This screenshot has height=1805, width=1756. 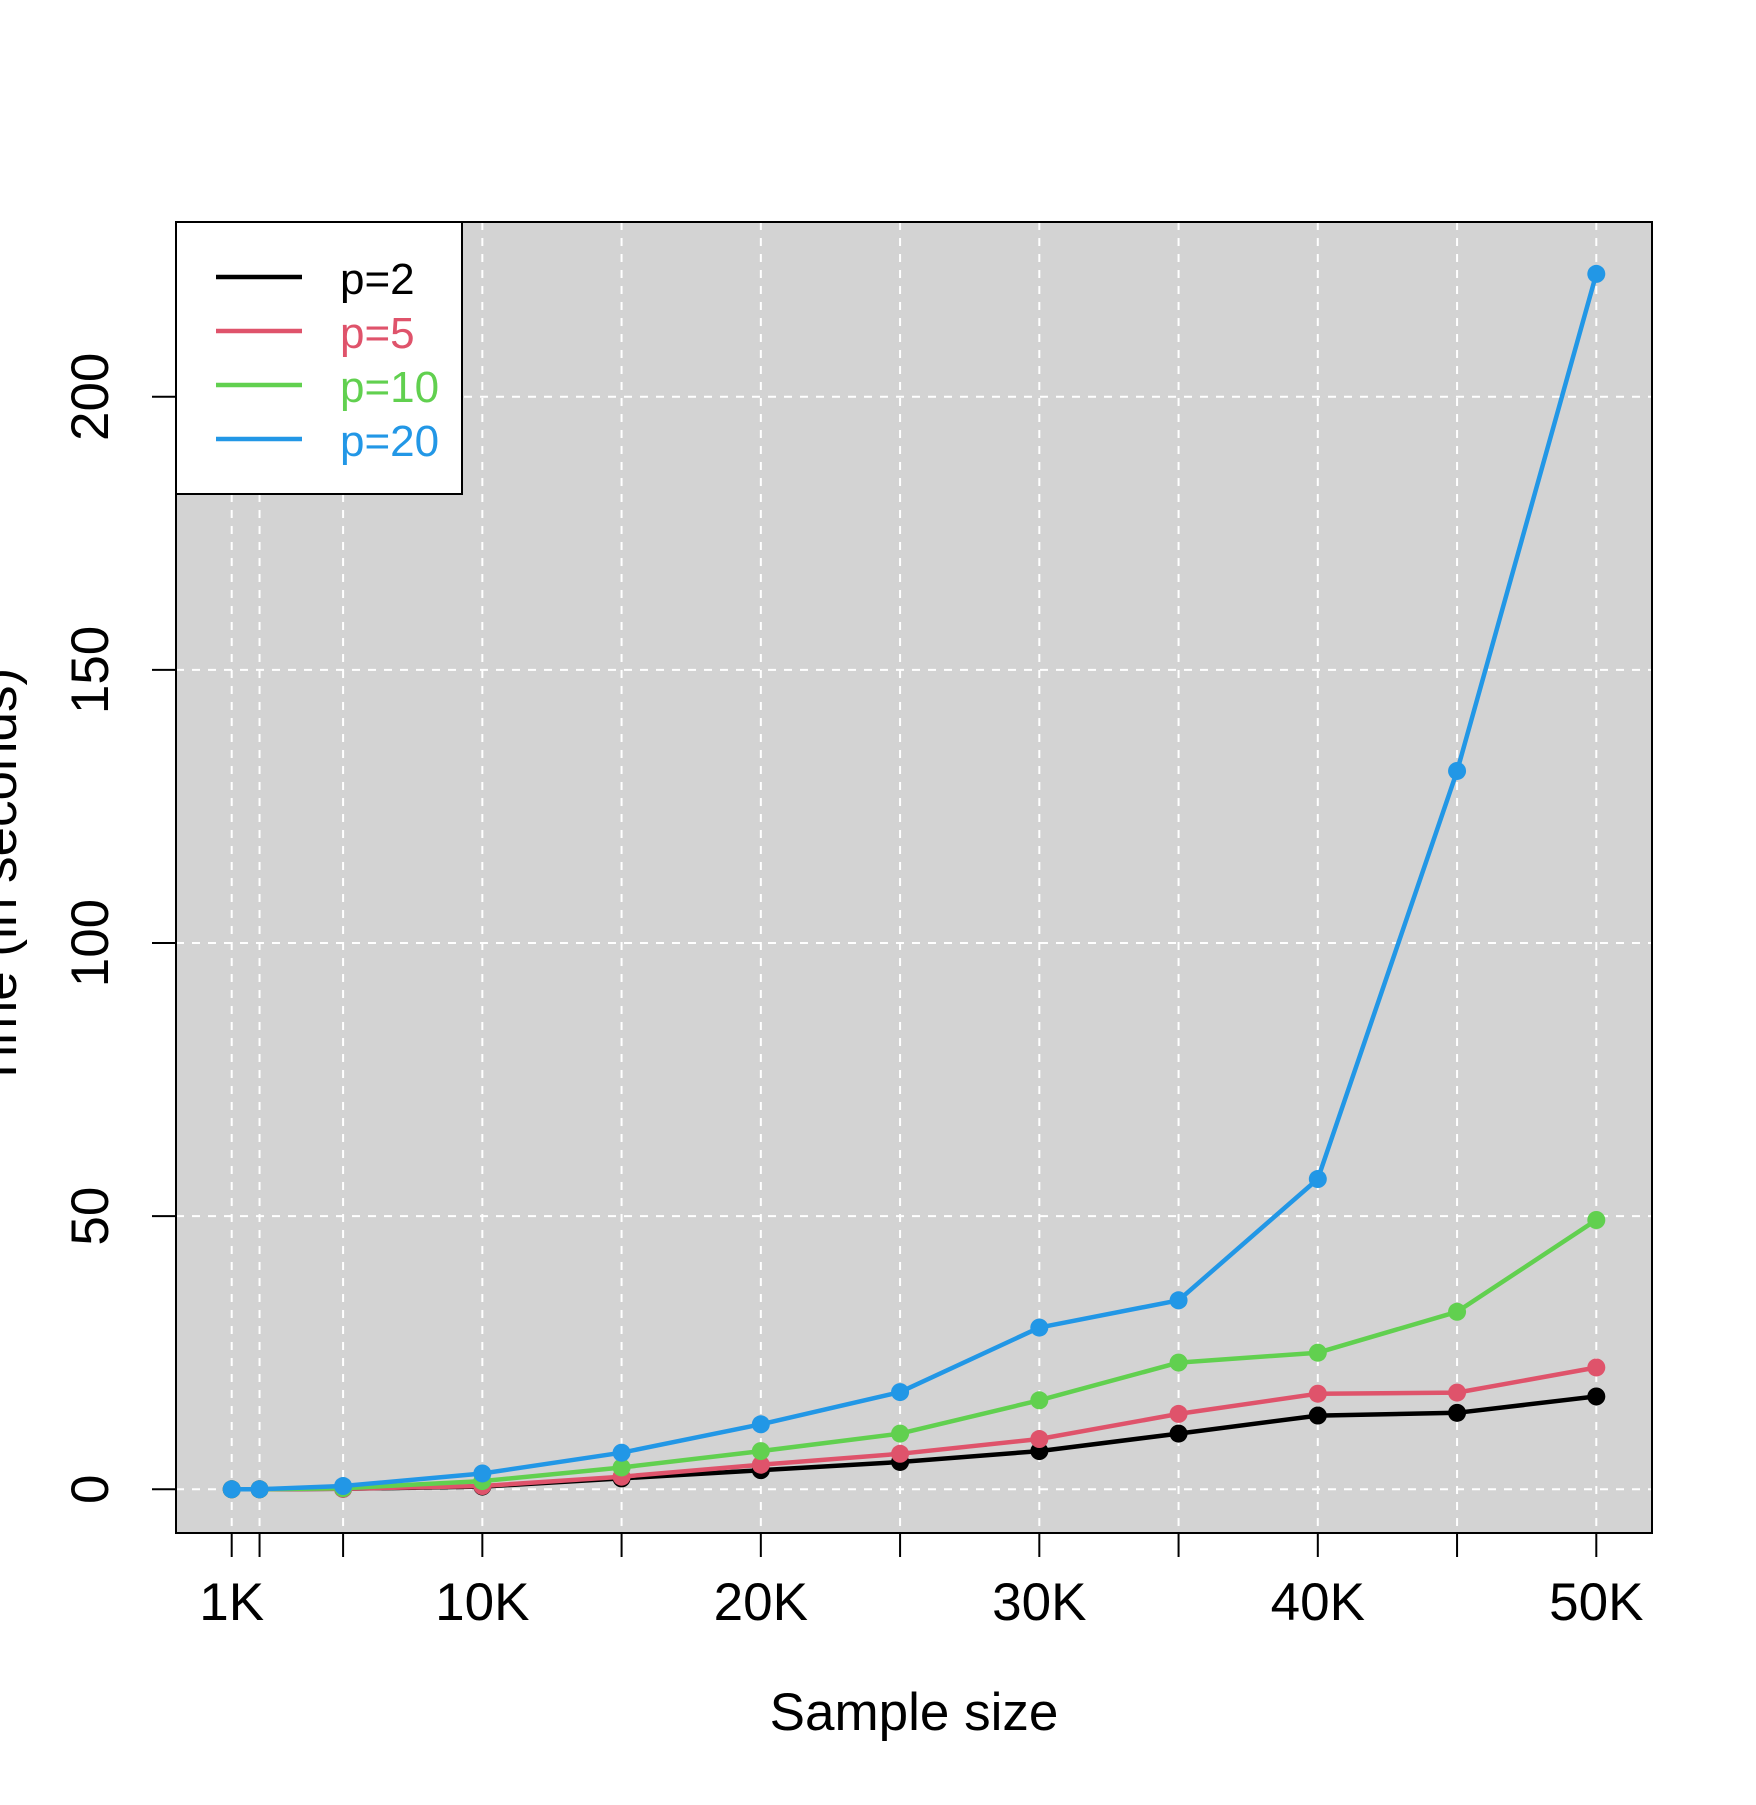 I want to click on legend-item: p=5, so click(x=315, y=333).